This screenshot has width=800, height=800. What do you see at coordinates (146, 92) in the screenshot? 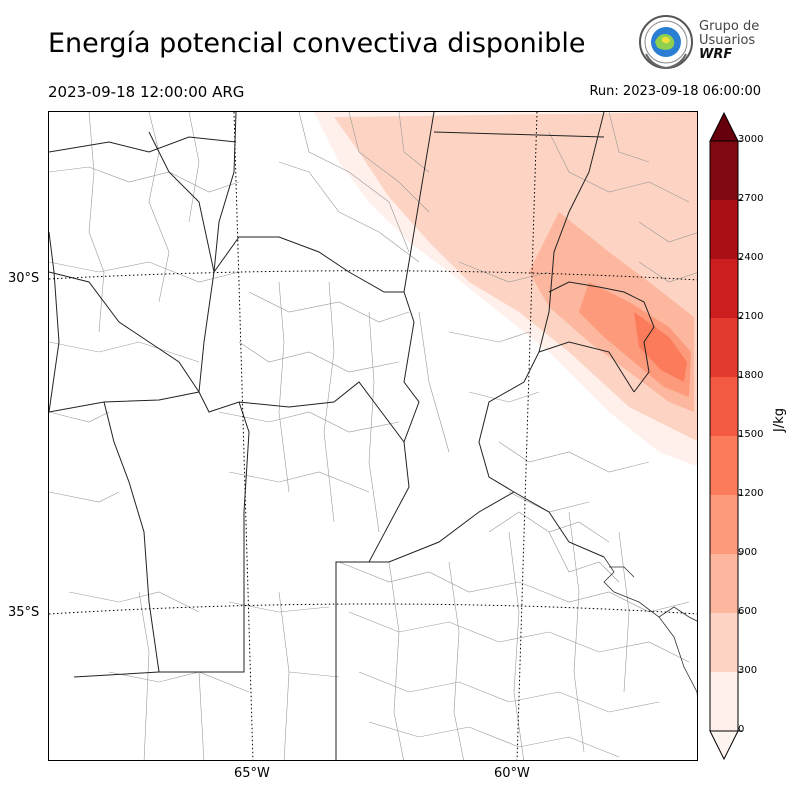
I see `valid-time: 2023-09-18 12:00:00 ARG` at bounding box center [146, 92].